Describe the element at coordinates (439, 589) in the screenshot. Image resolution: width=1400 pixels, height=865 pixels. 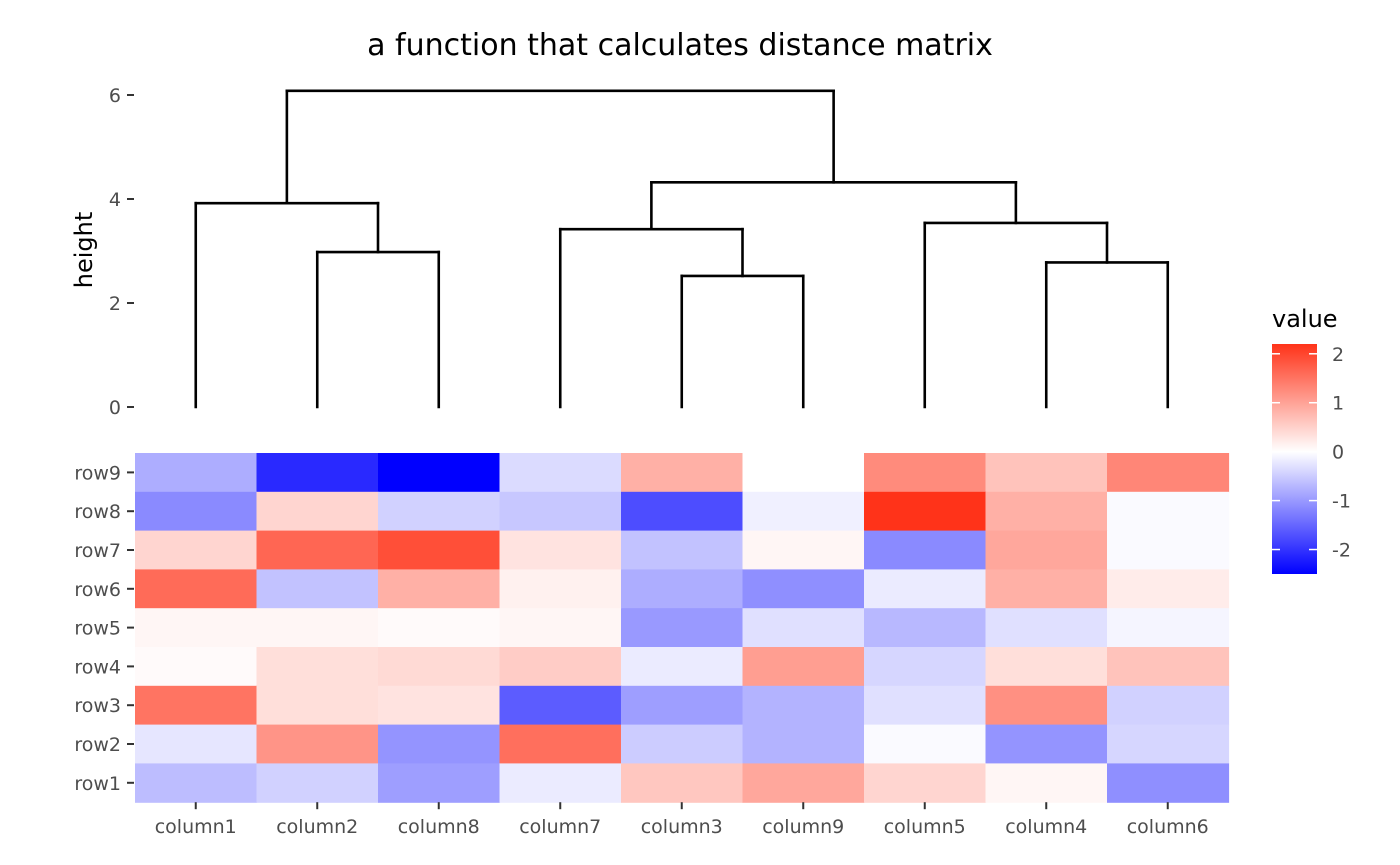
I see `heatmap-cell-row6-column8` at that location.